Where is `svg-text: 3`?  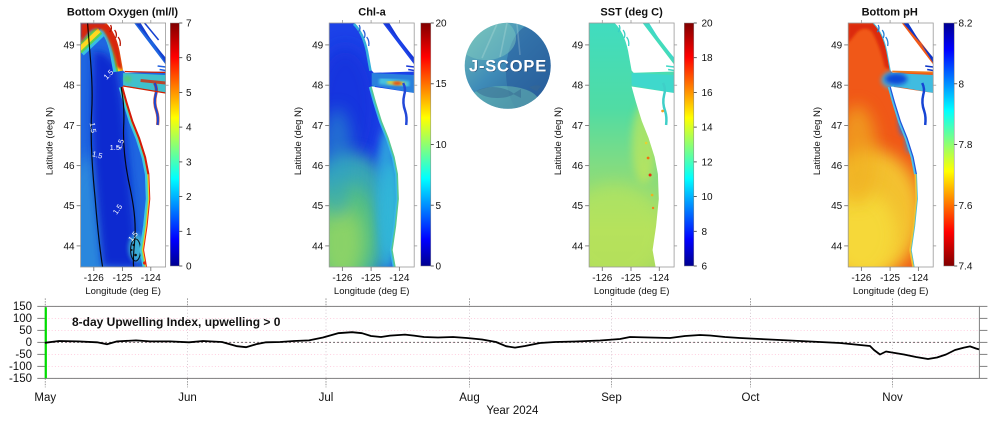
svg-text: 3 is located at coordinates (189, 162).